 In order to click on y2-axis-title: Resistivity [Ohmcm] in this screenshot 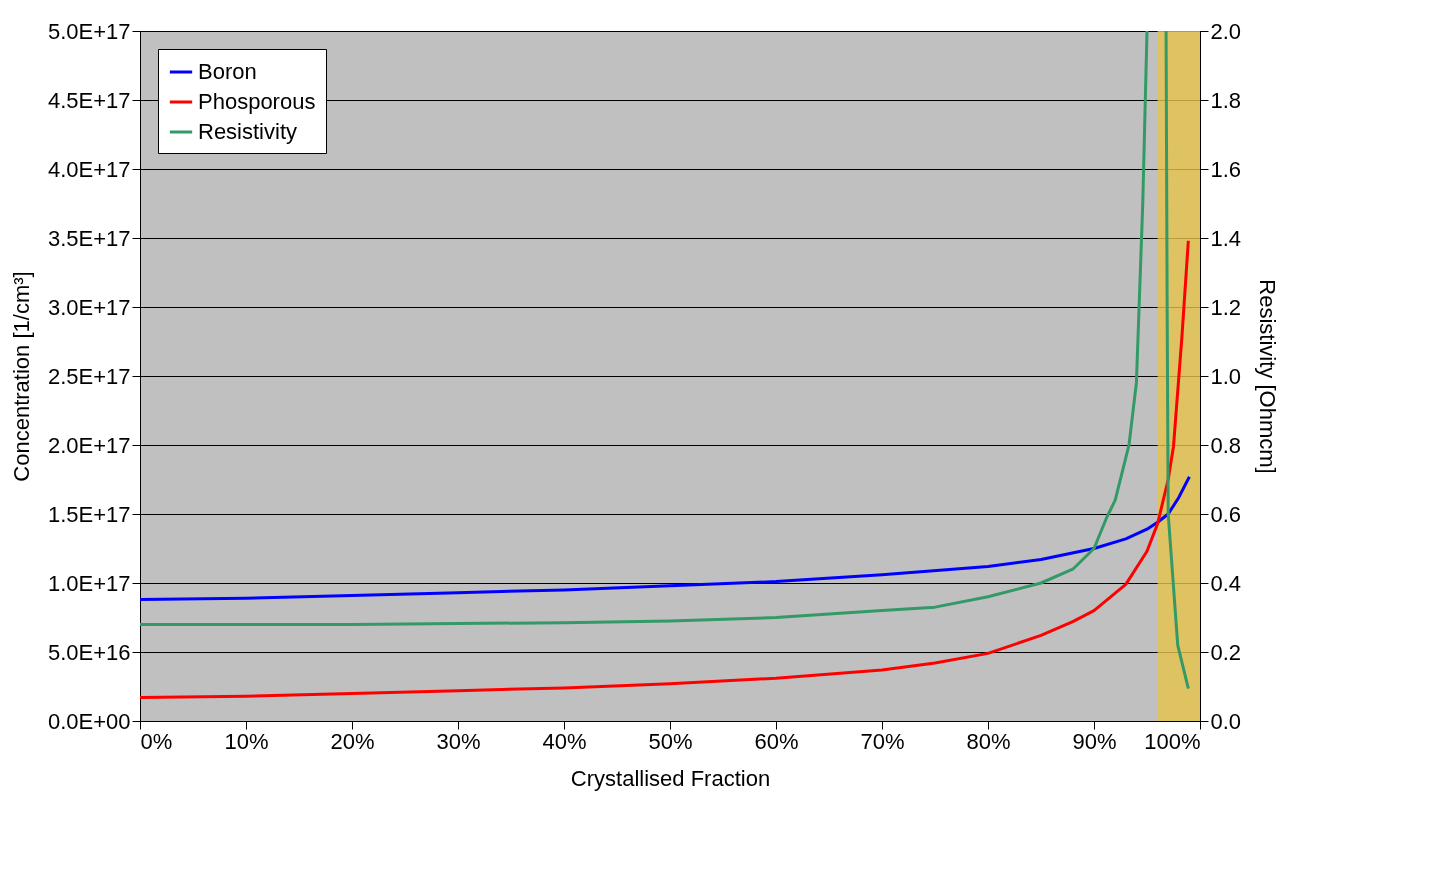, I will do `click(1268, 376)`.